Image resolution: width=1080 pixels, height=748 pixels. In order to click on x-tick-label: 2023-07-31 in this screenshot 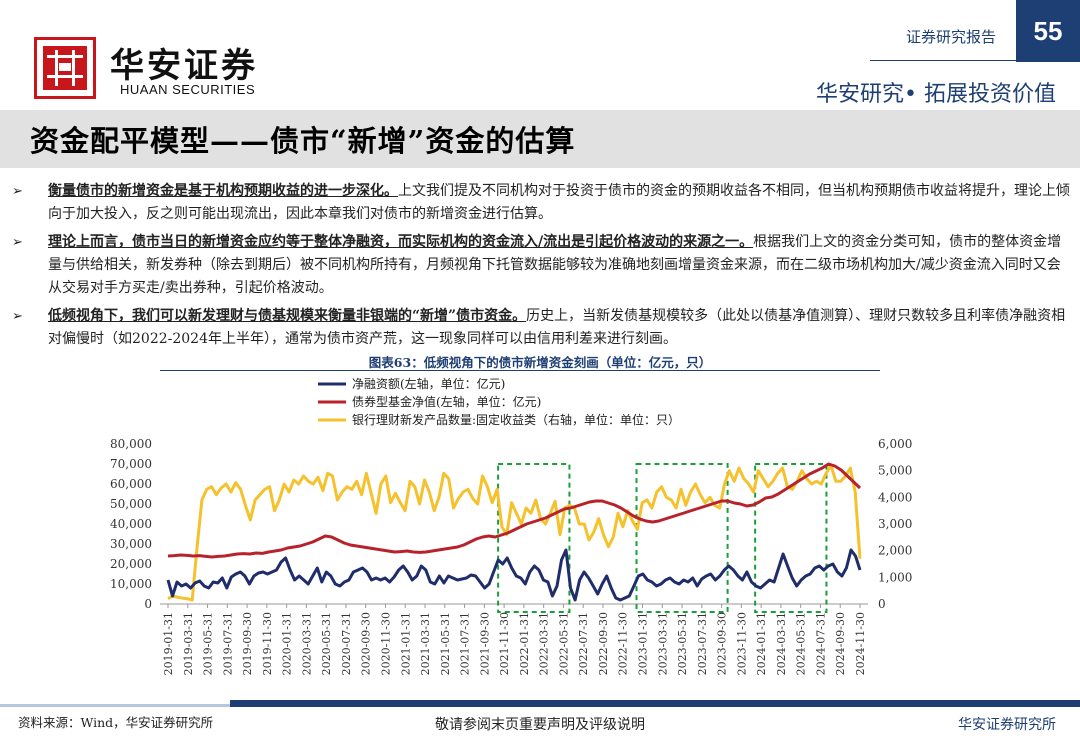, I will do `click(702, 643)`.